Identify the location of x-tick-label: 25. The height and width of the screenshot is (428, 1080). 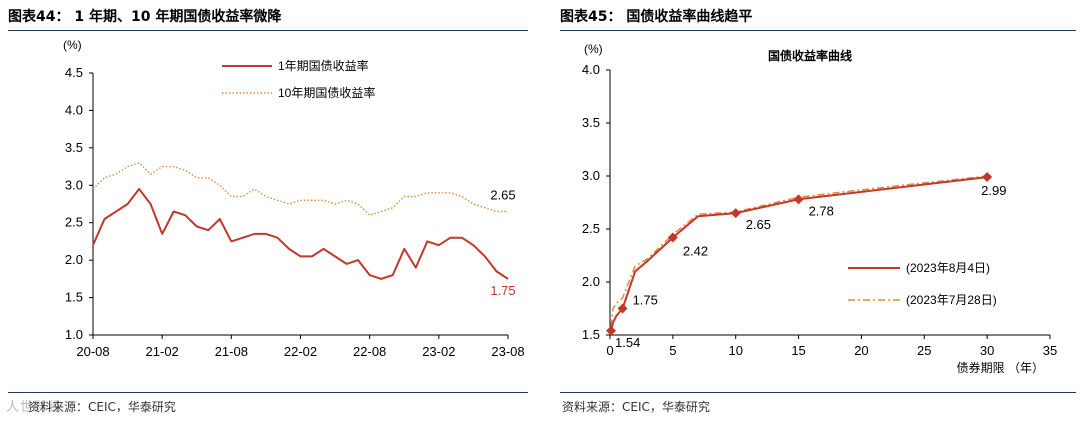
(924, 350).